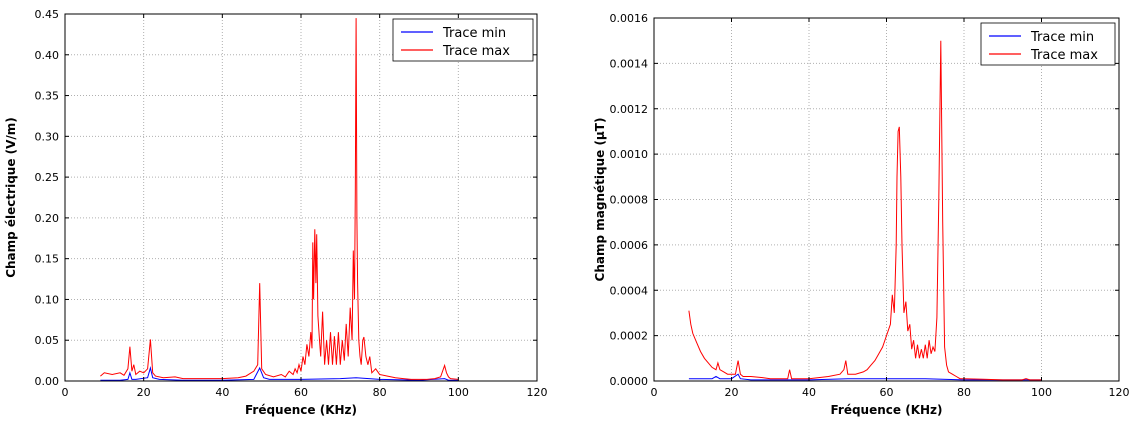  I want to click on y-axis-label: Champ magnétique (µT), so click(600, 200).